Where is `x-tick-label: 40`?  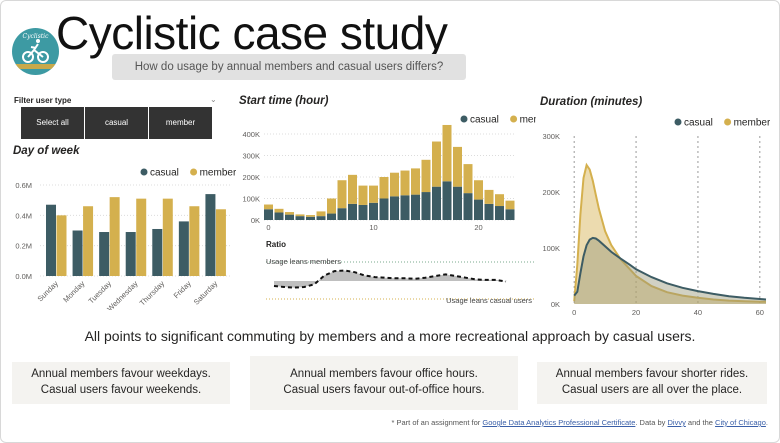
x-tick-label: 40 is located at coordinates (698, 312).